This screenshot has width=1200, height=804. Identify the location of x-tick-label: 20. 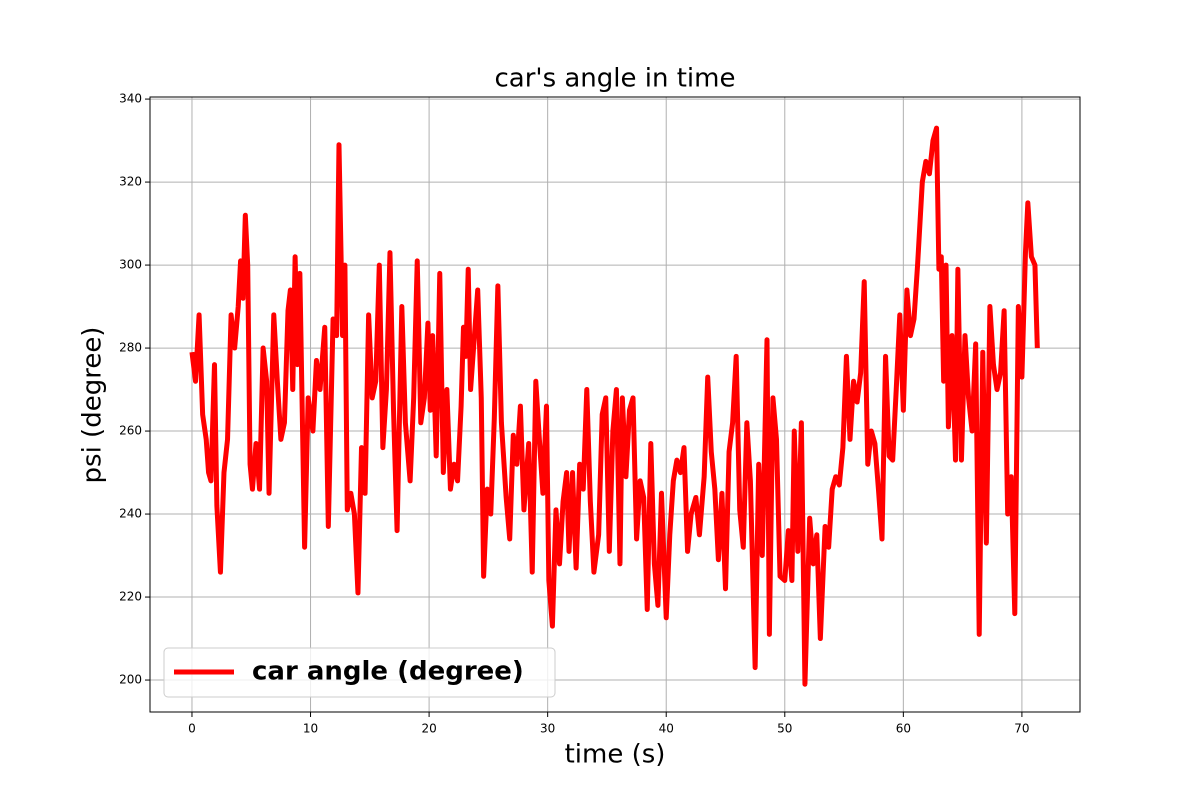
(428, 729).